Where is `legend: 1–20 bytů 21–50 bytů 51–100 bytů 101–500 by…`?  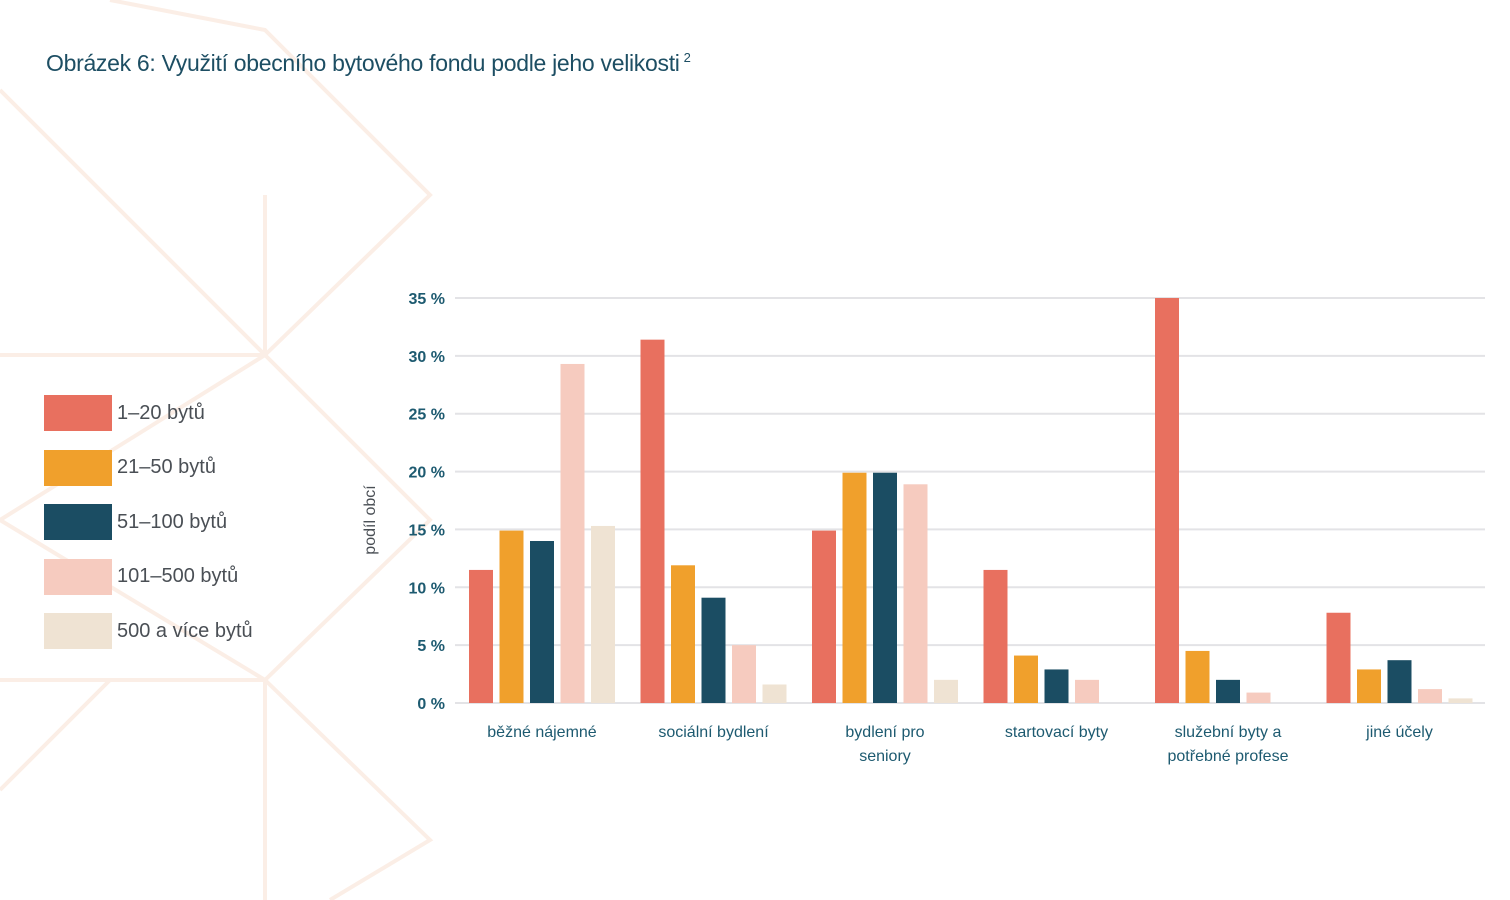 legend: 1–20 bytů 21–50 bytů 51–100 bytů 101–500 by… is located at coordinates (148, 531).